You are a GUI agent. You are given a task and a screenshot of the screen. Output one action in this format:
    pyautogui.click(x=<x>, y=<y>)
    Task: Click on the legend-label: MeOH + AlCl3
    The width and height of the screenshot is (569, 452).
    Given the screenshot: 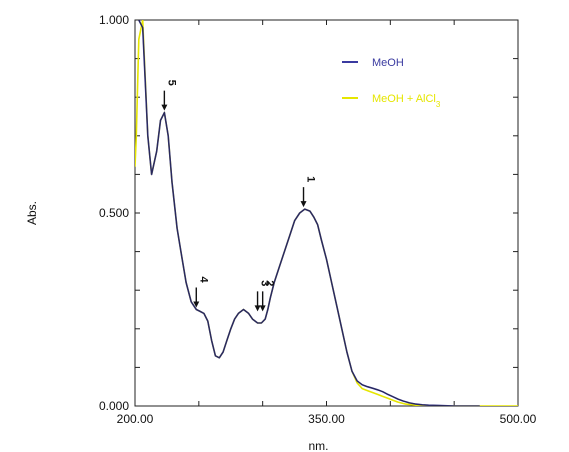 What is the action you would take?
    pyautogui.click(x=406, y=101)
    